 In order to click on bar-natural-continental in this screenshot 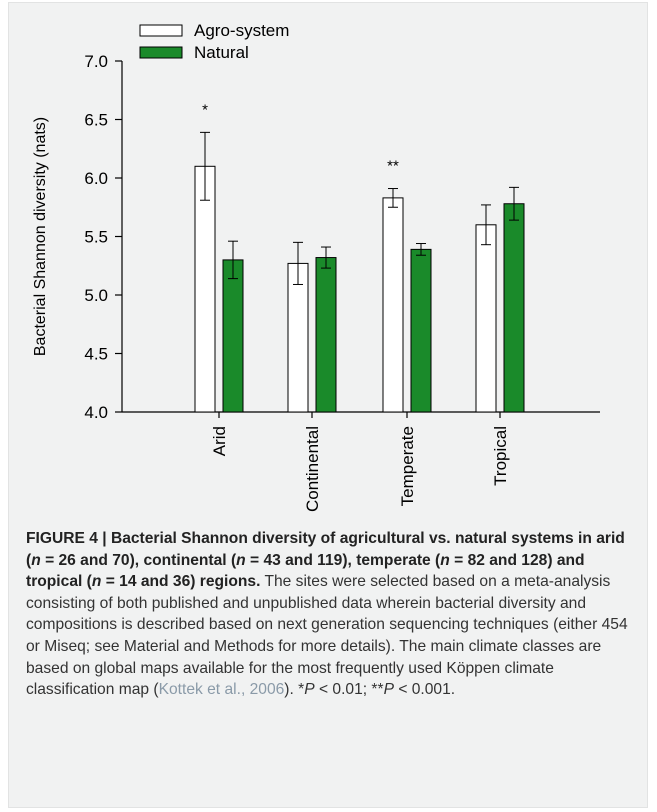, I will do `click(326, 335)`.